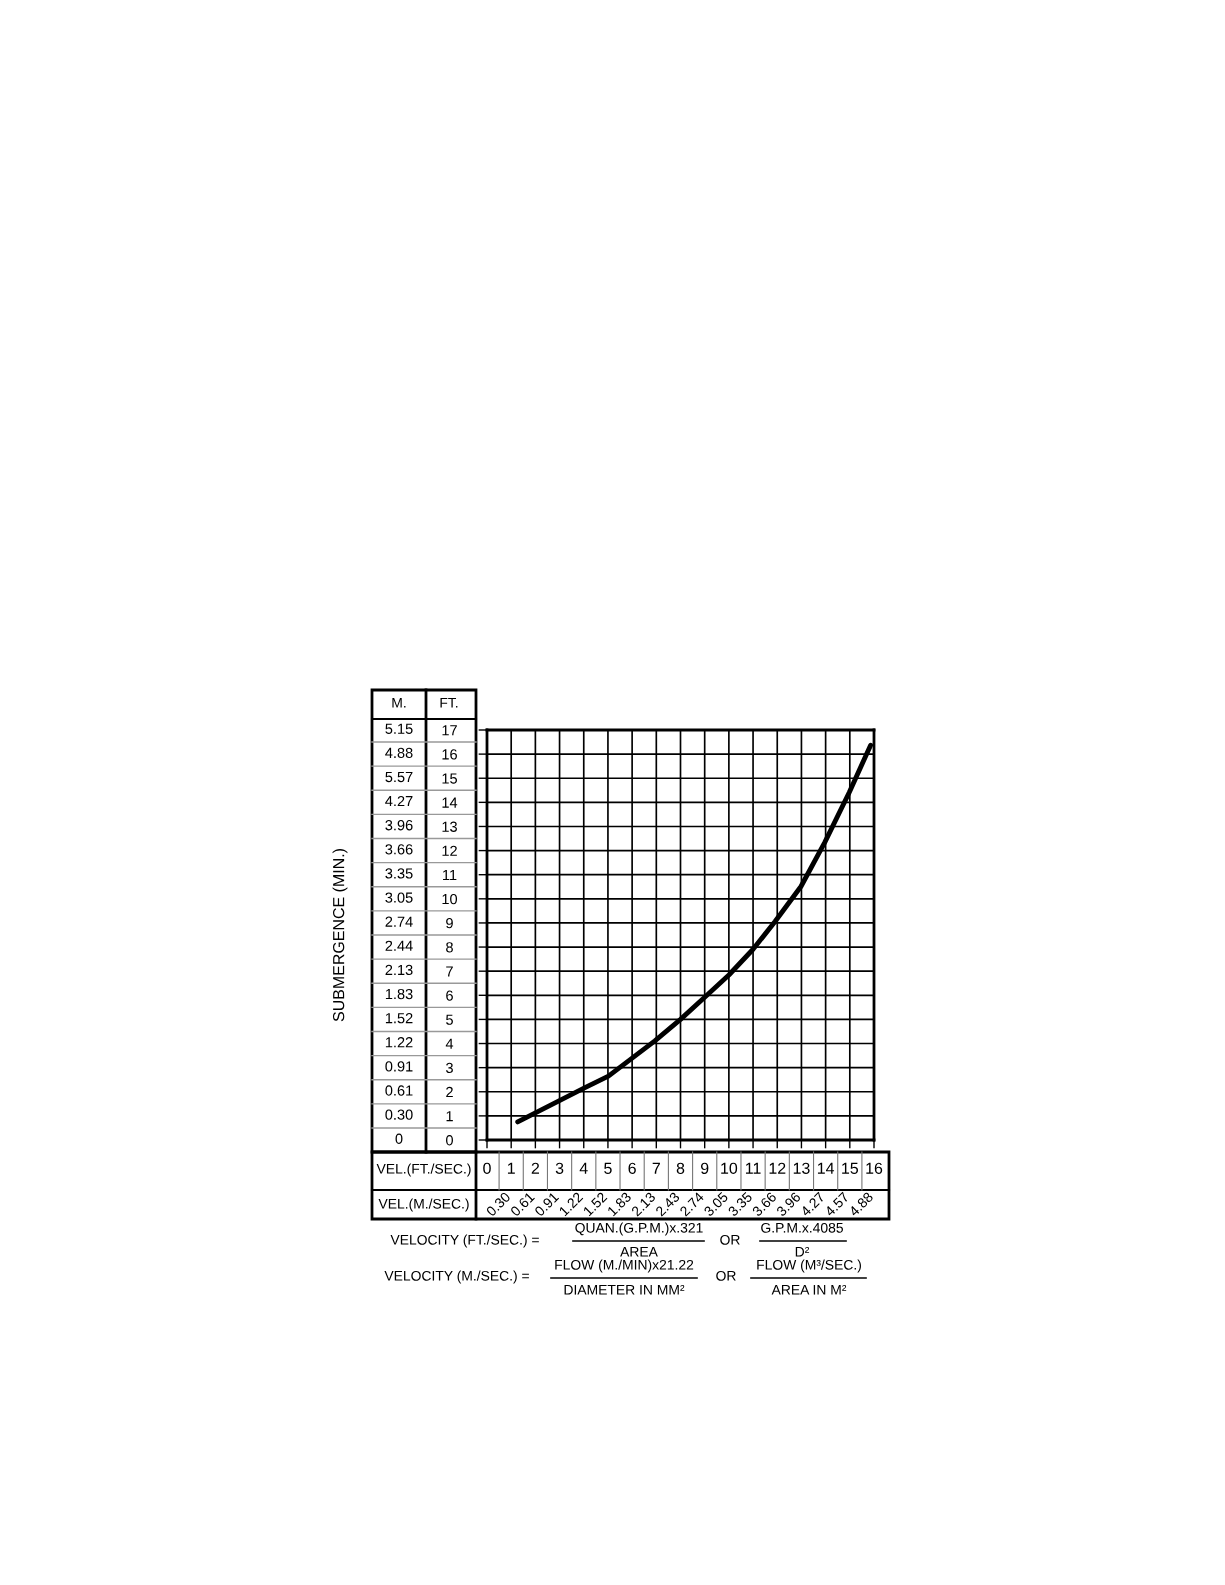  I want to click on text: 3.66, so click(399, 849).